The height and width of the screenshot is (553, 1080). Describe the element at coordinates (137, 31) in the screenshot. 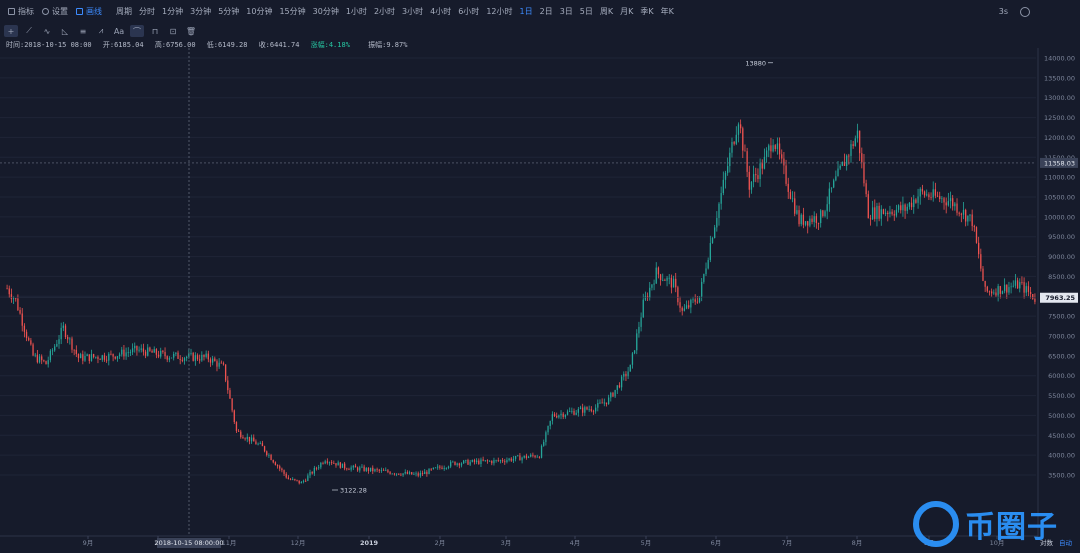

I see `ruler-icon: ⌒` at that location.